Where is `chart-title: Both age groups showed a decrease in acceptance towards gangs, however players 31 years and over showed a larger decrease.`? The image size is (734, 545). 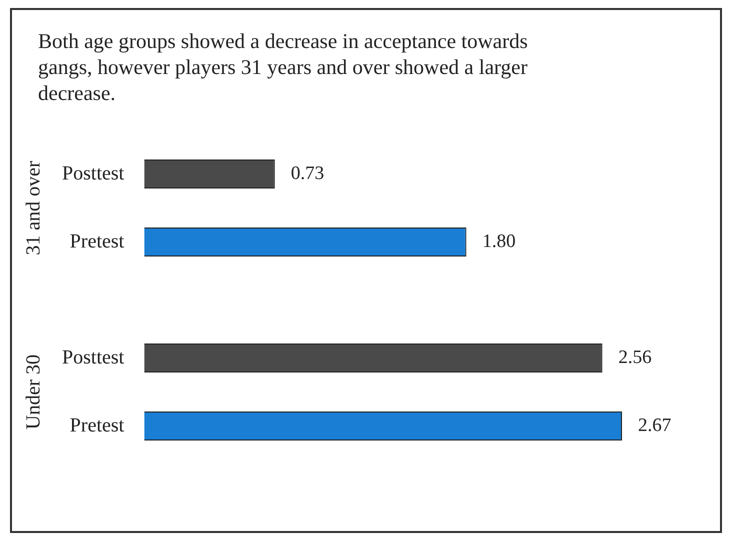 chart-title: Both age groups showed a decrease in acceptance towards gangs, however players 31 years and over showed a larger decrease. is located at coordinates (283, 67).